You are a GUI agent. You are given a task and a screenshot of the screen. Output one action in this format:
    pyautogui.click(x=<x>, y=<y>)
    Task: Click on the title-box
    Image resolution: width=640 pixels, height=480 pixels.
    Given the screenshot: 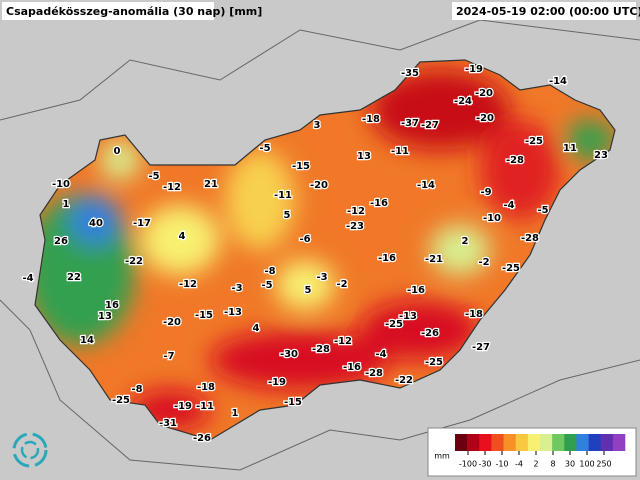 What is the action you would take?
    pyautogui.click(x=108, y=11)
    